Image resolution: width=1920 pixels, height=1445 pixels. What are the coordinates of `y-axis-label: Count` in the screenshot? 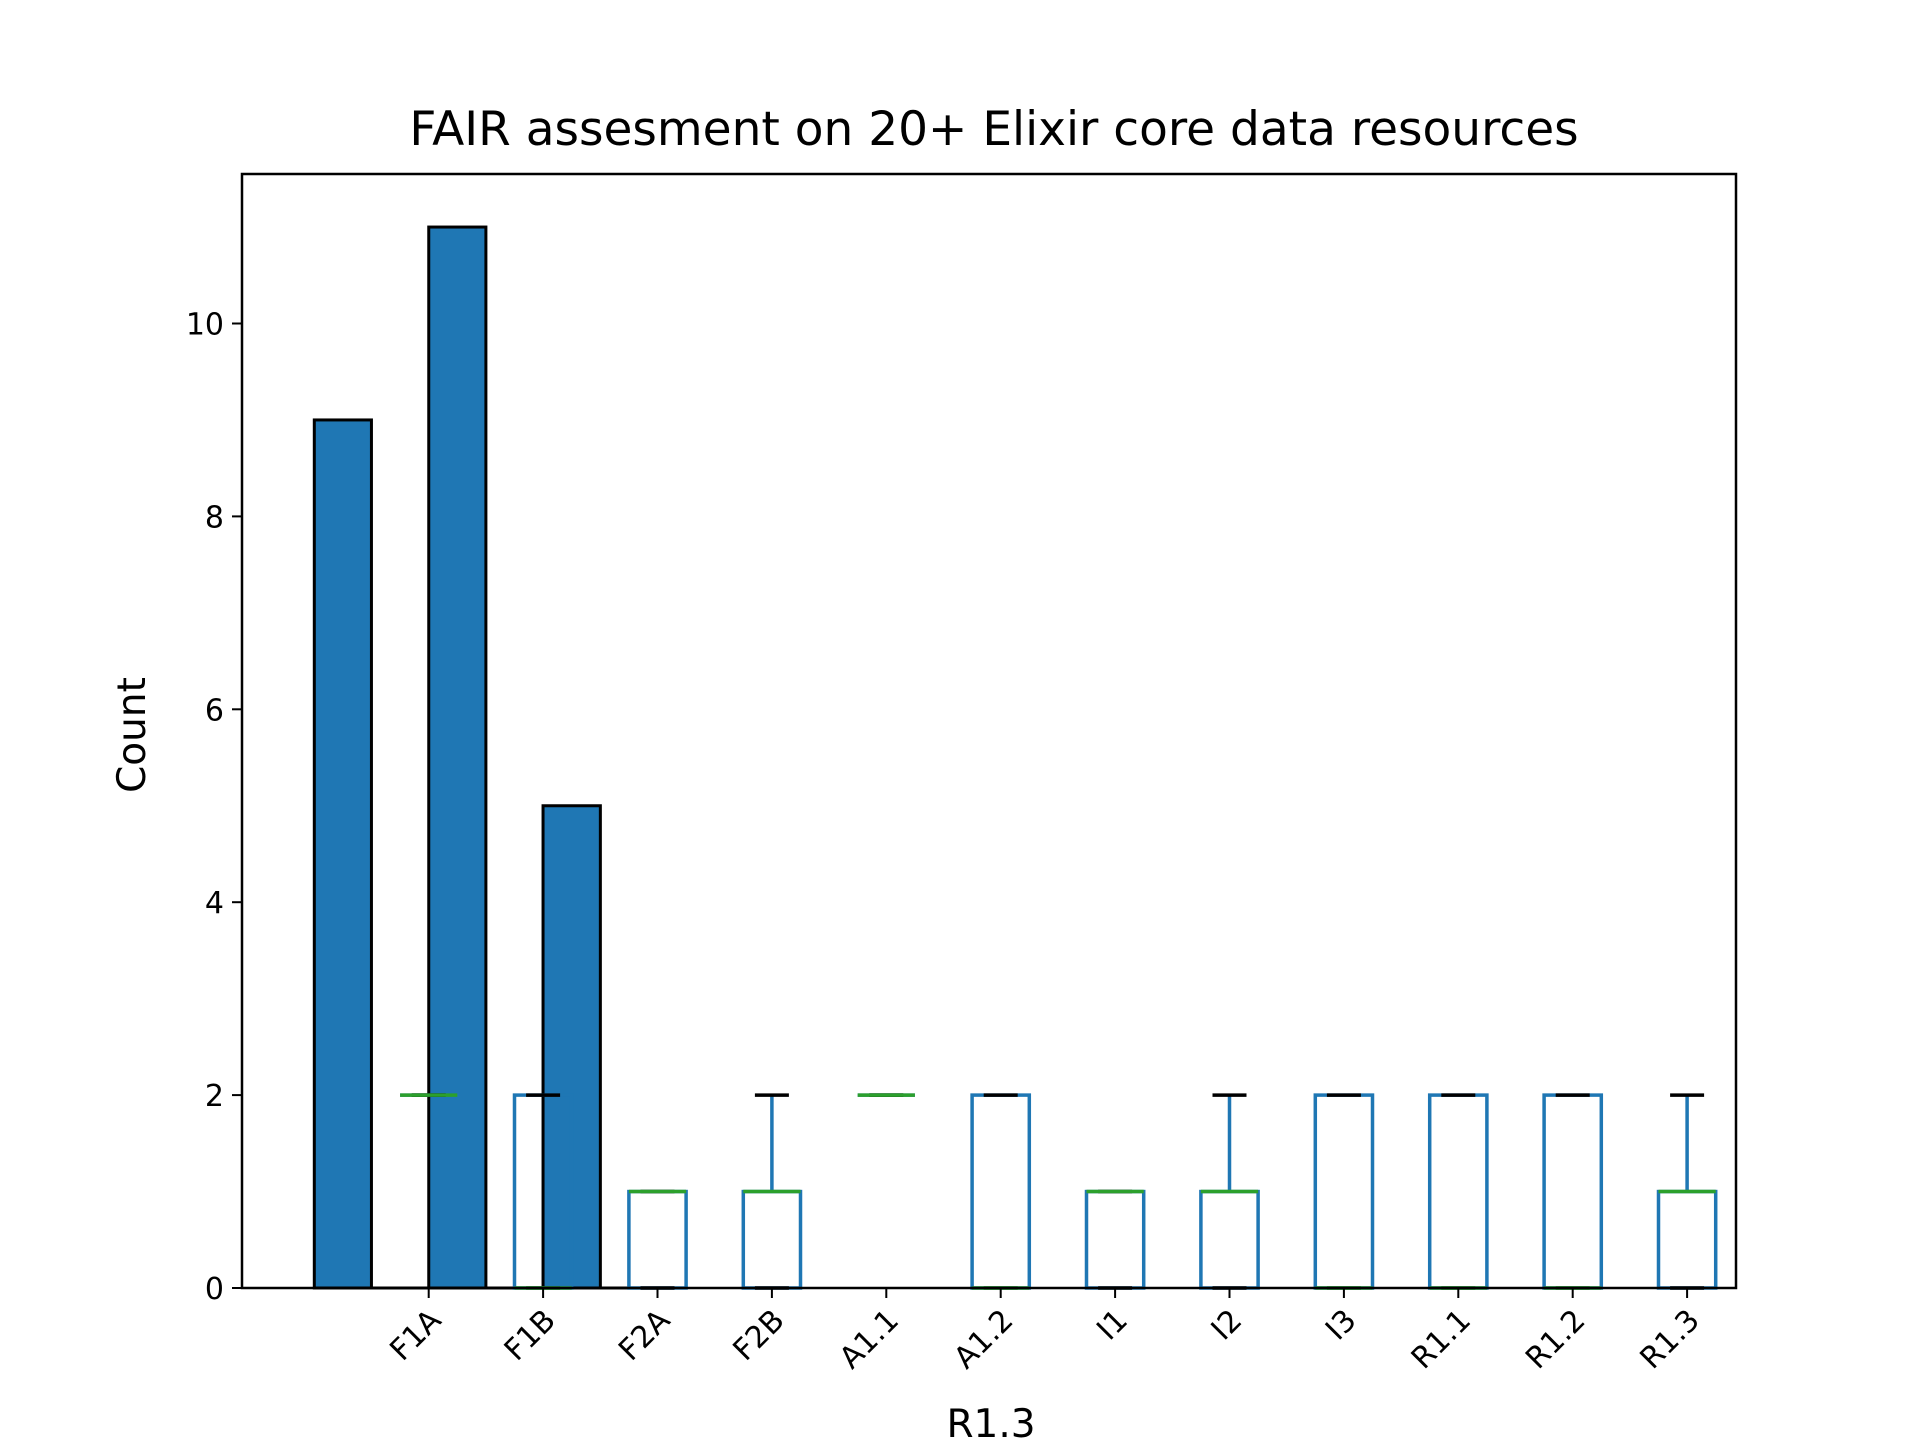 It's located at (132, 735).